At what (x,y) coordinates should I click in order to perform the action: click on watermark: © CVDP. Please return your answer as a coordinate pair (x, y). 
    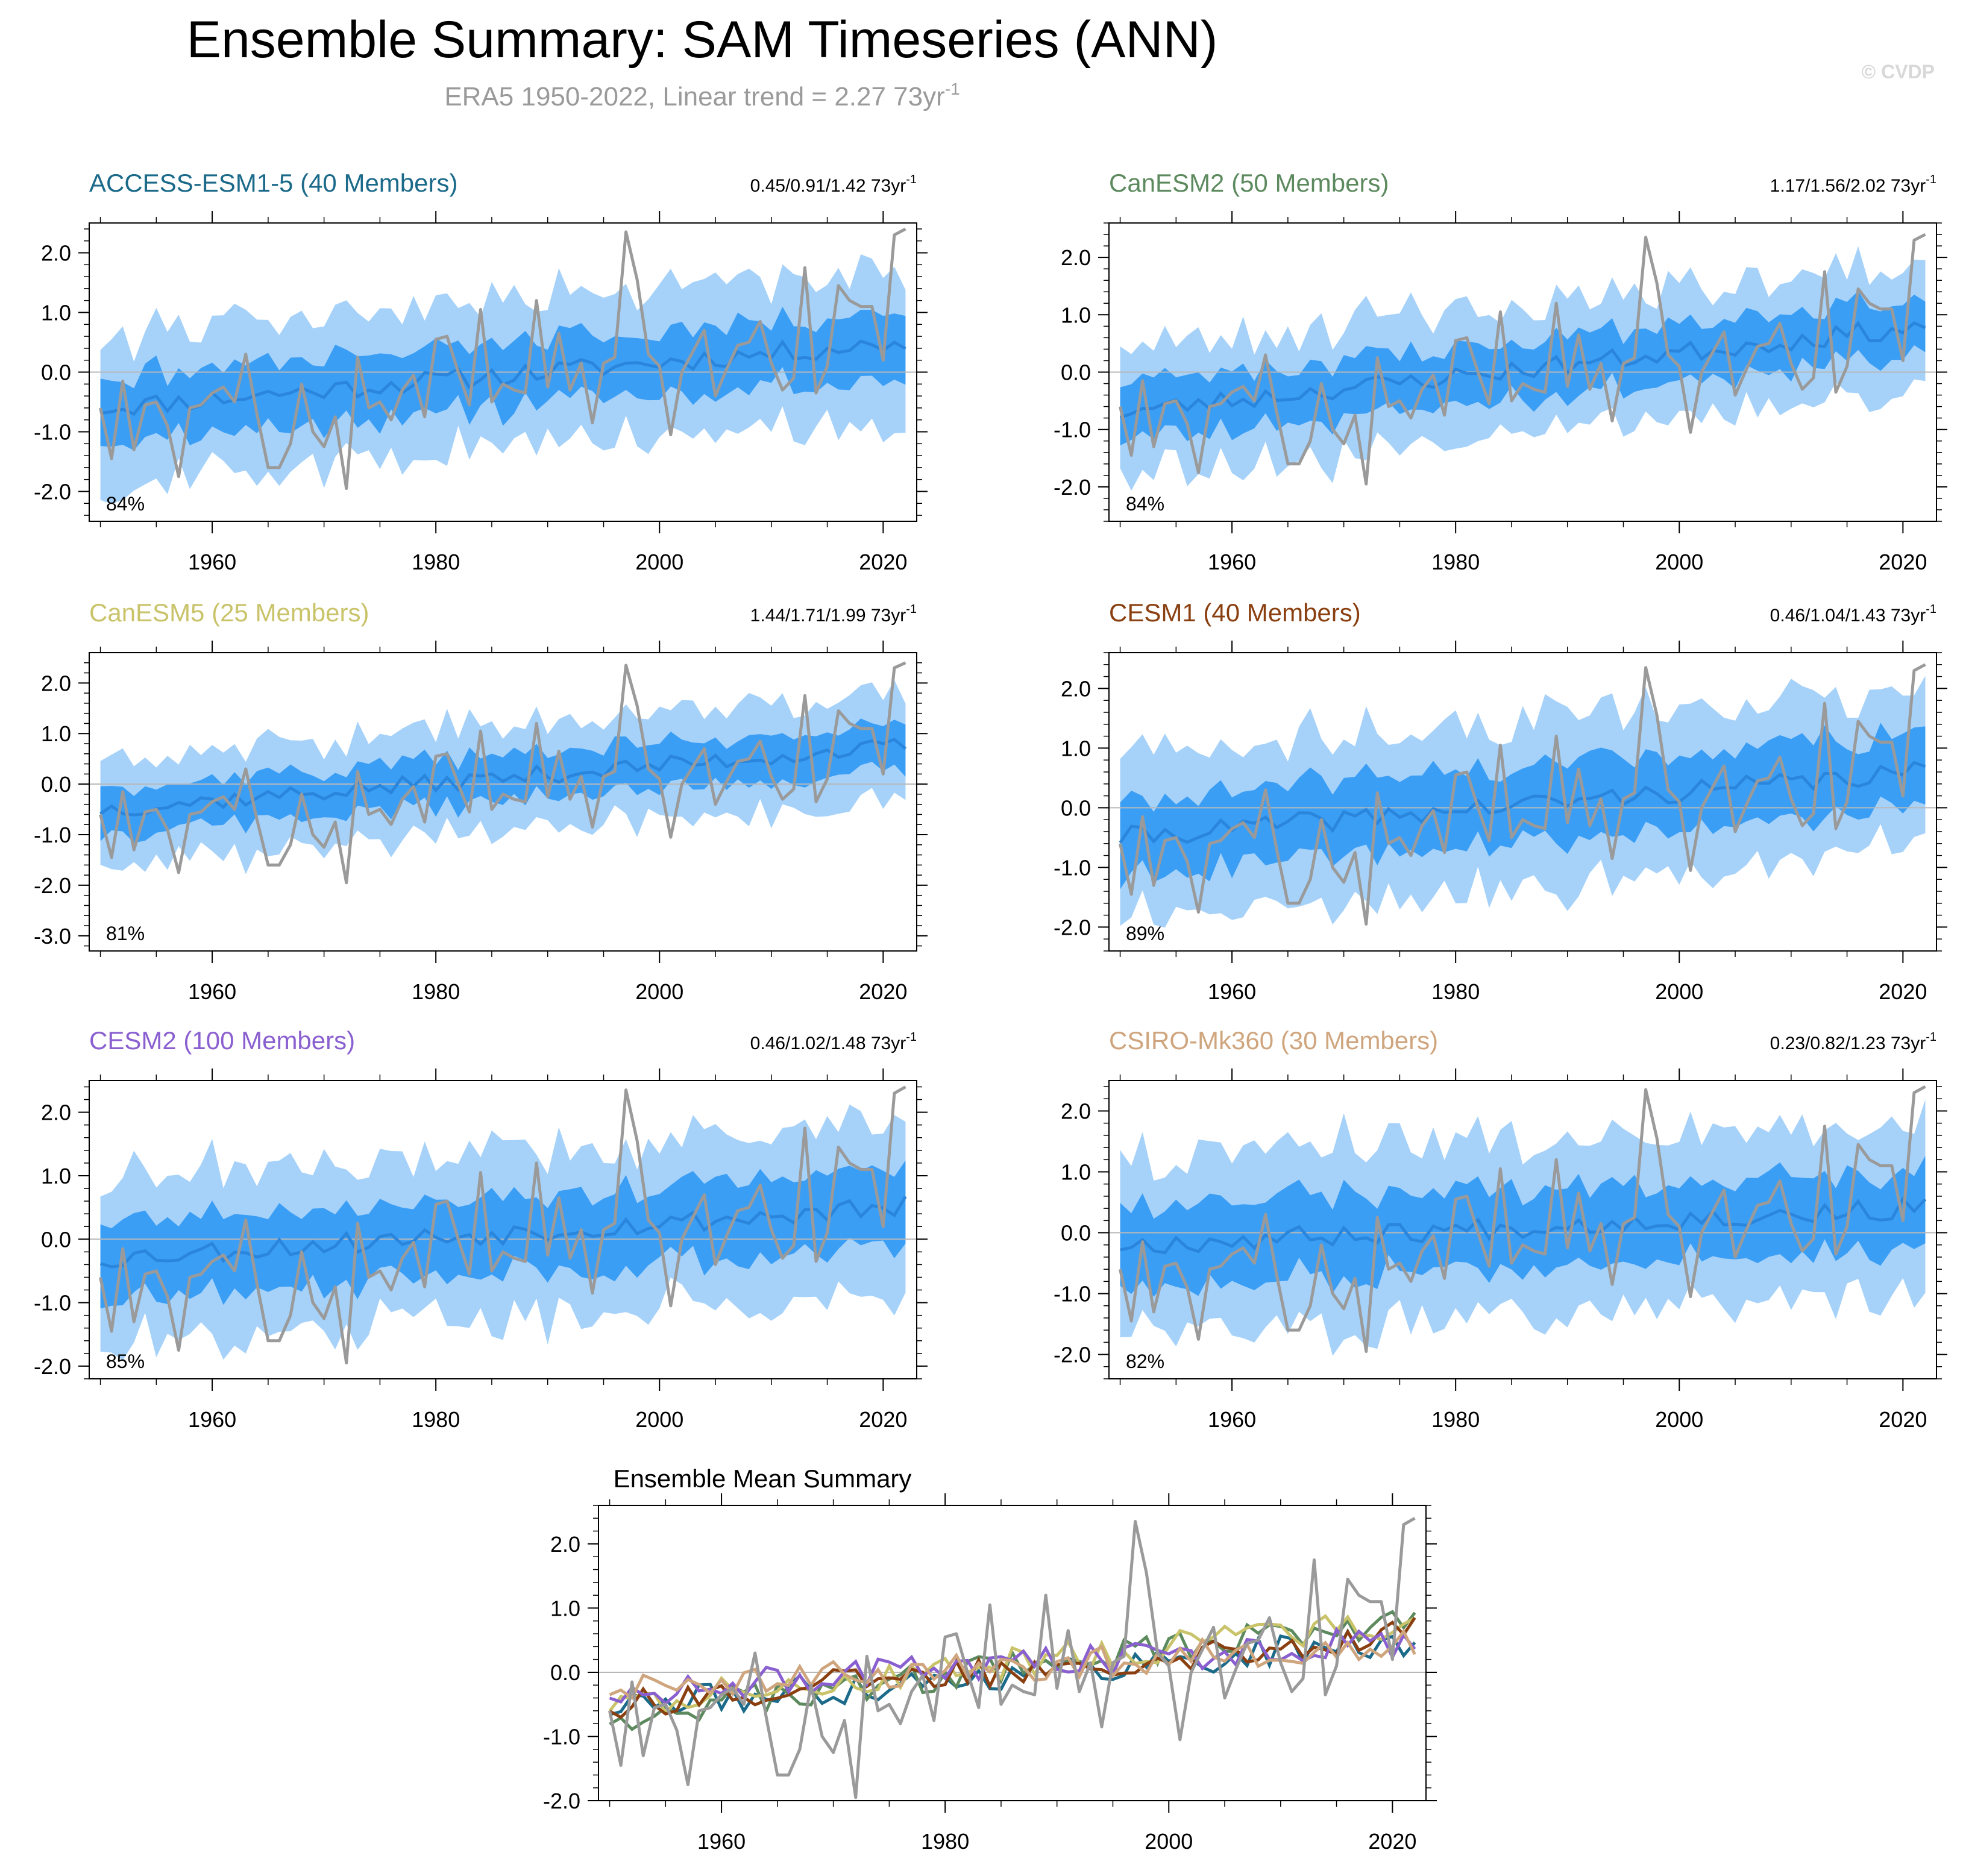
    Looking at the image, I should click on (1898, 72).